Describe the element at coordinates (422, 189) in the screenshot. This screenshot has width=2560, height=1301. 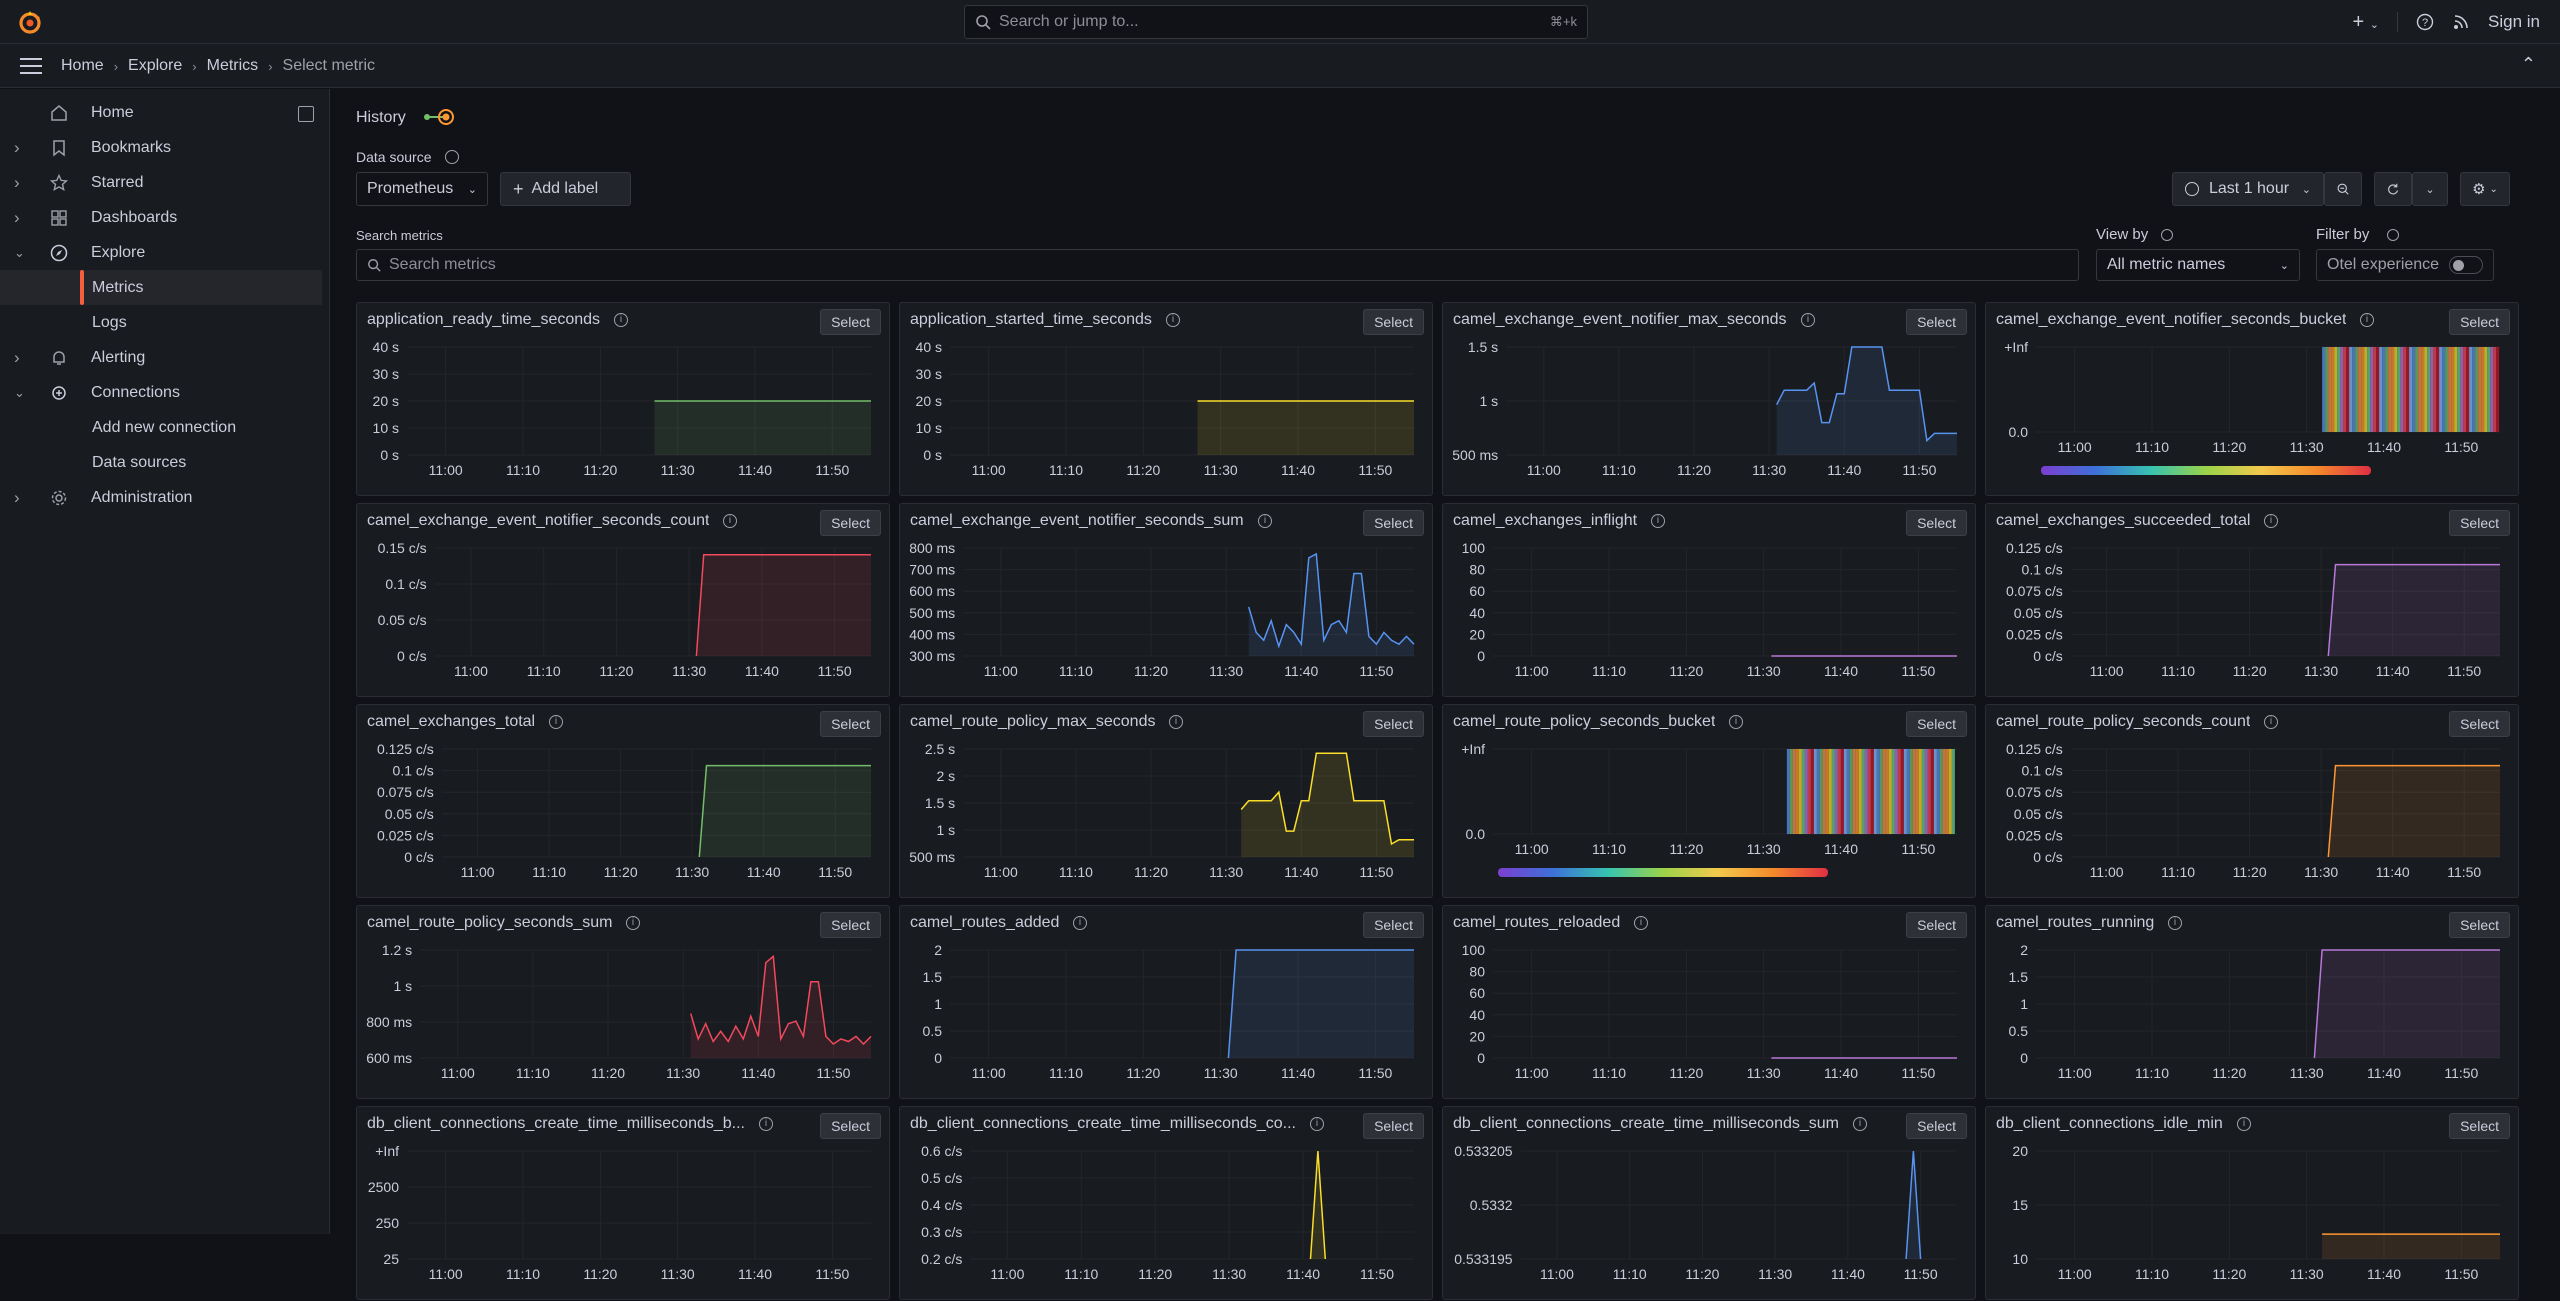
I see `data-source-select: Prometheus ⌄` at that location.